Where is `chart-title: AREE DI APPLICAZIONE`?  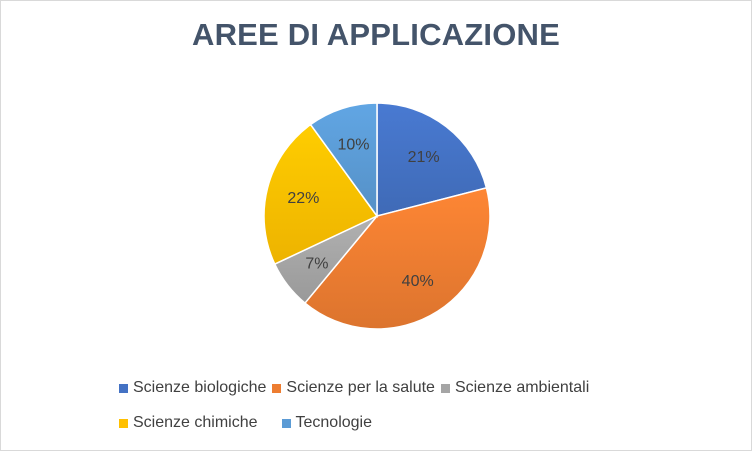
chart-title: AREE DI APPLICAZIONE is located at coordinates (376, 34).